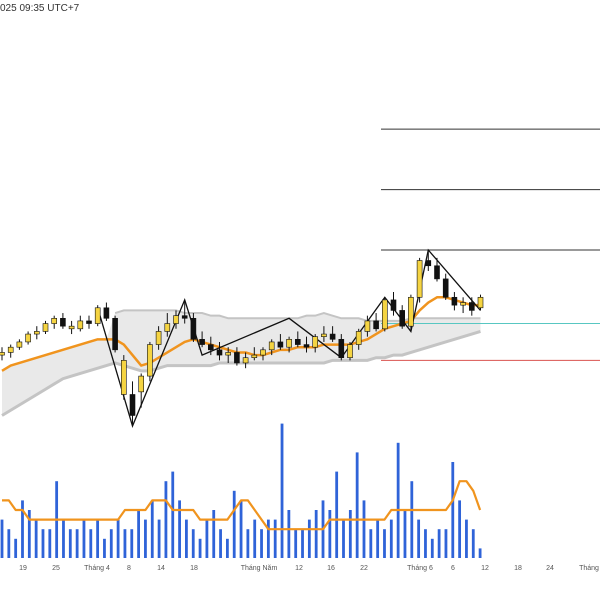  I want to click on x-tick-label: Tháng 6, so click(420, 568).